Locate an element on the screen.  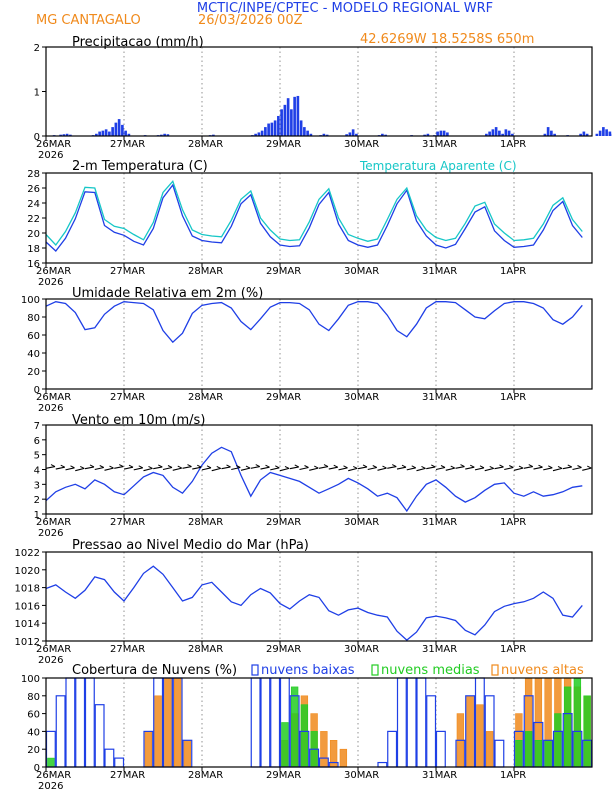
y-tick-label: 3 is located at coordinates (37, 485).